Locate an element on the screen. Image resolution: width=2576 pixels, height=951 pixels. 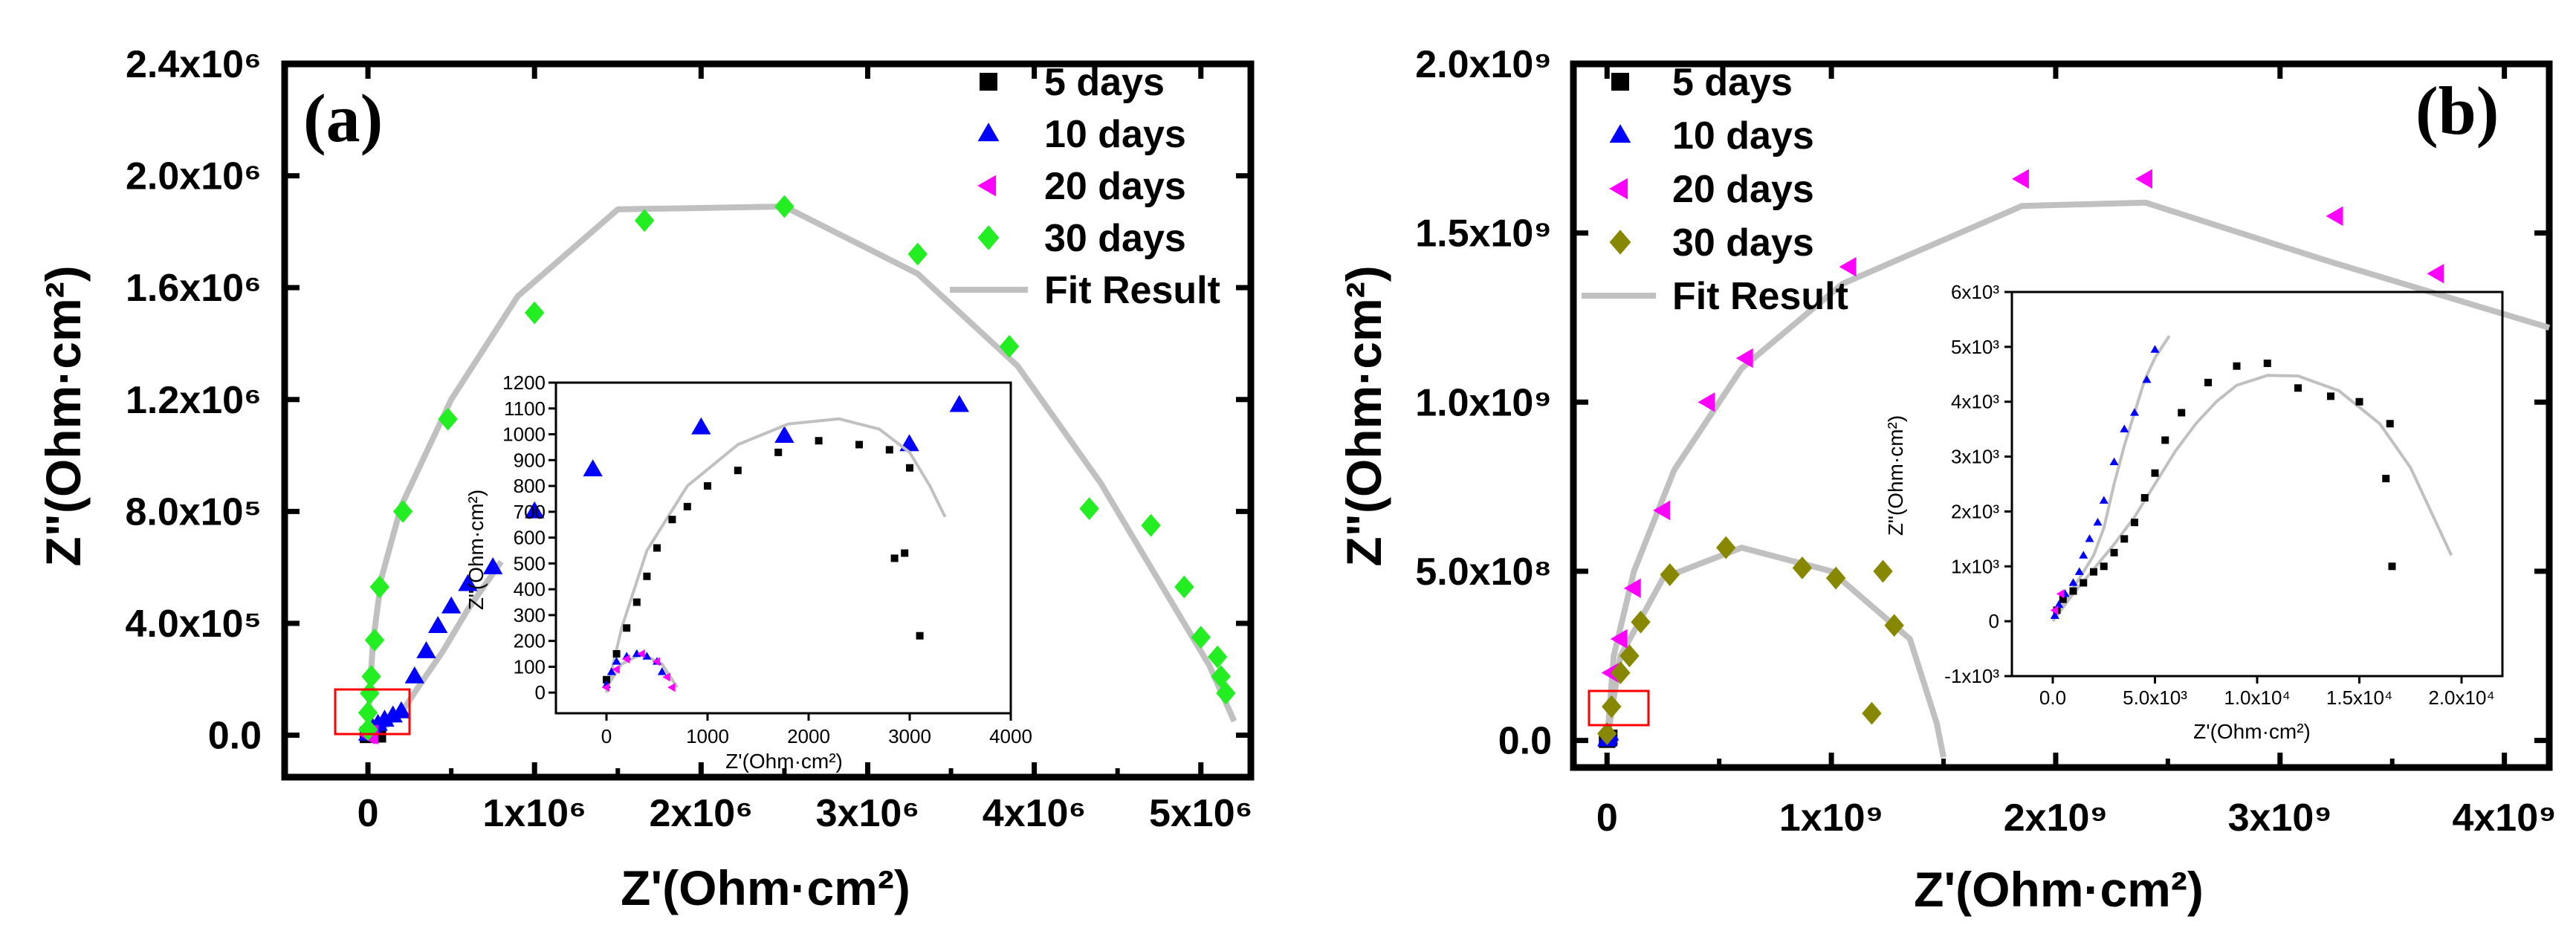
x-tick-label: 4x10⁶ is located at coordinates (1035, 813).